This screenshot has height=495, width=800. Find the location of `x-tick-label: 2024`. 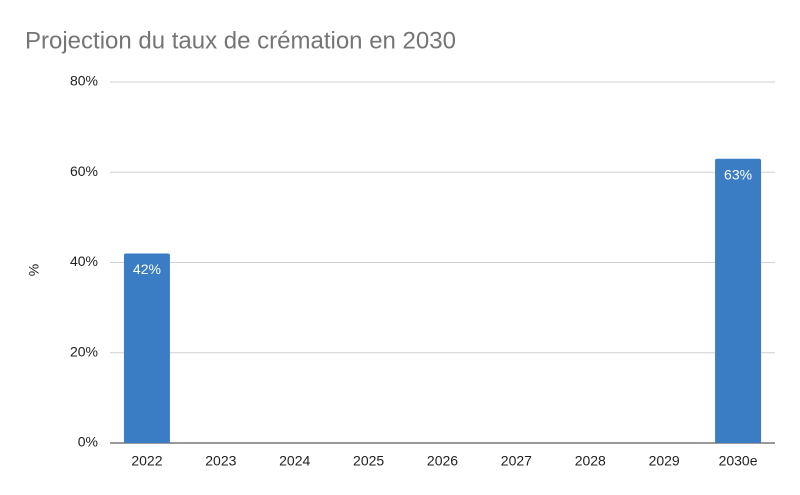

x-tick-label: 2024 is located at coordinates (294, 461).